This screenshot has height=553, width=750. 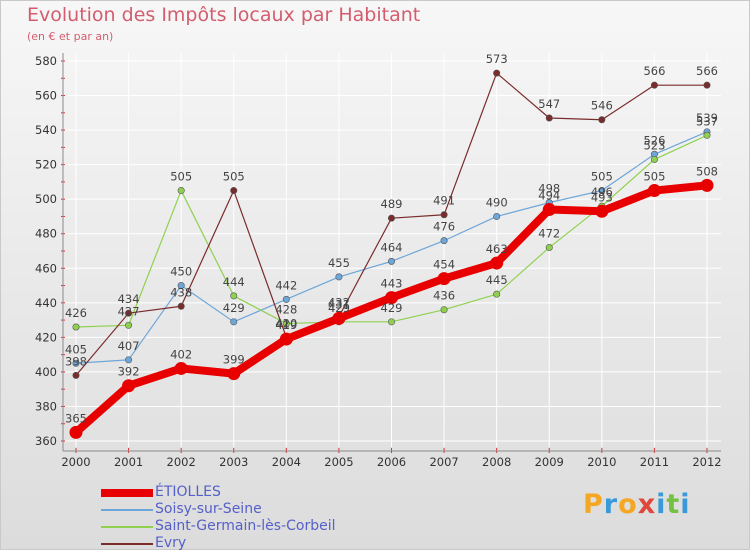 I want to click on x-tick-label: 2003, so click(x=233, y=462).